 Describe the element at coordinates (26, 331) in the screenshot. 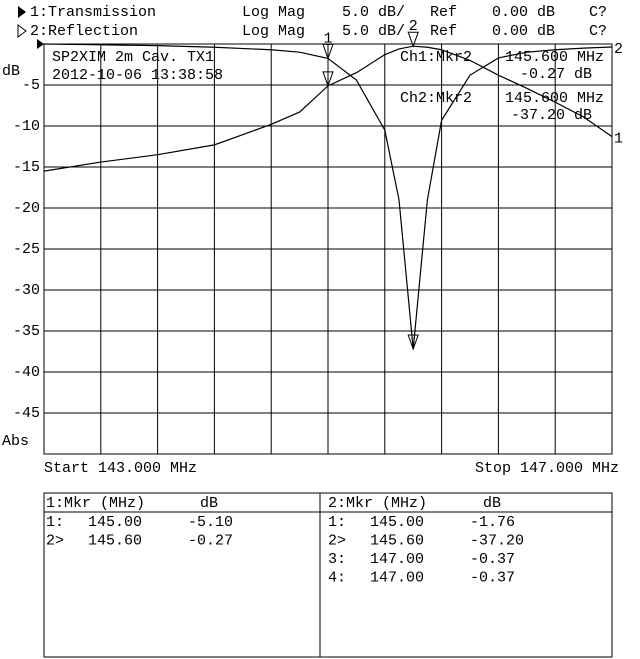

I see `y-tick-label: -35` at that location.